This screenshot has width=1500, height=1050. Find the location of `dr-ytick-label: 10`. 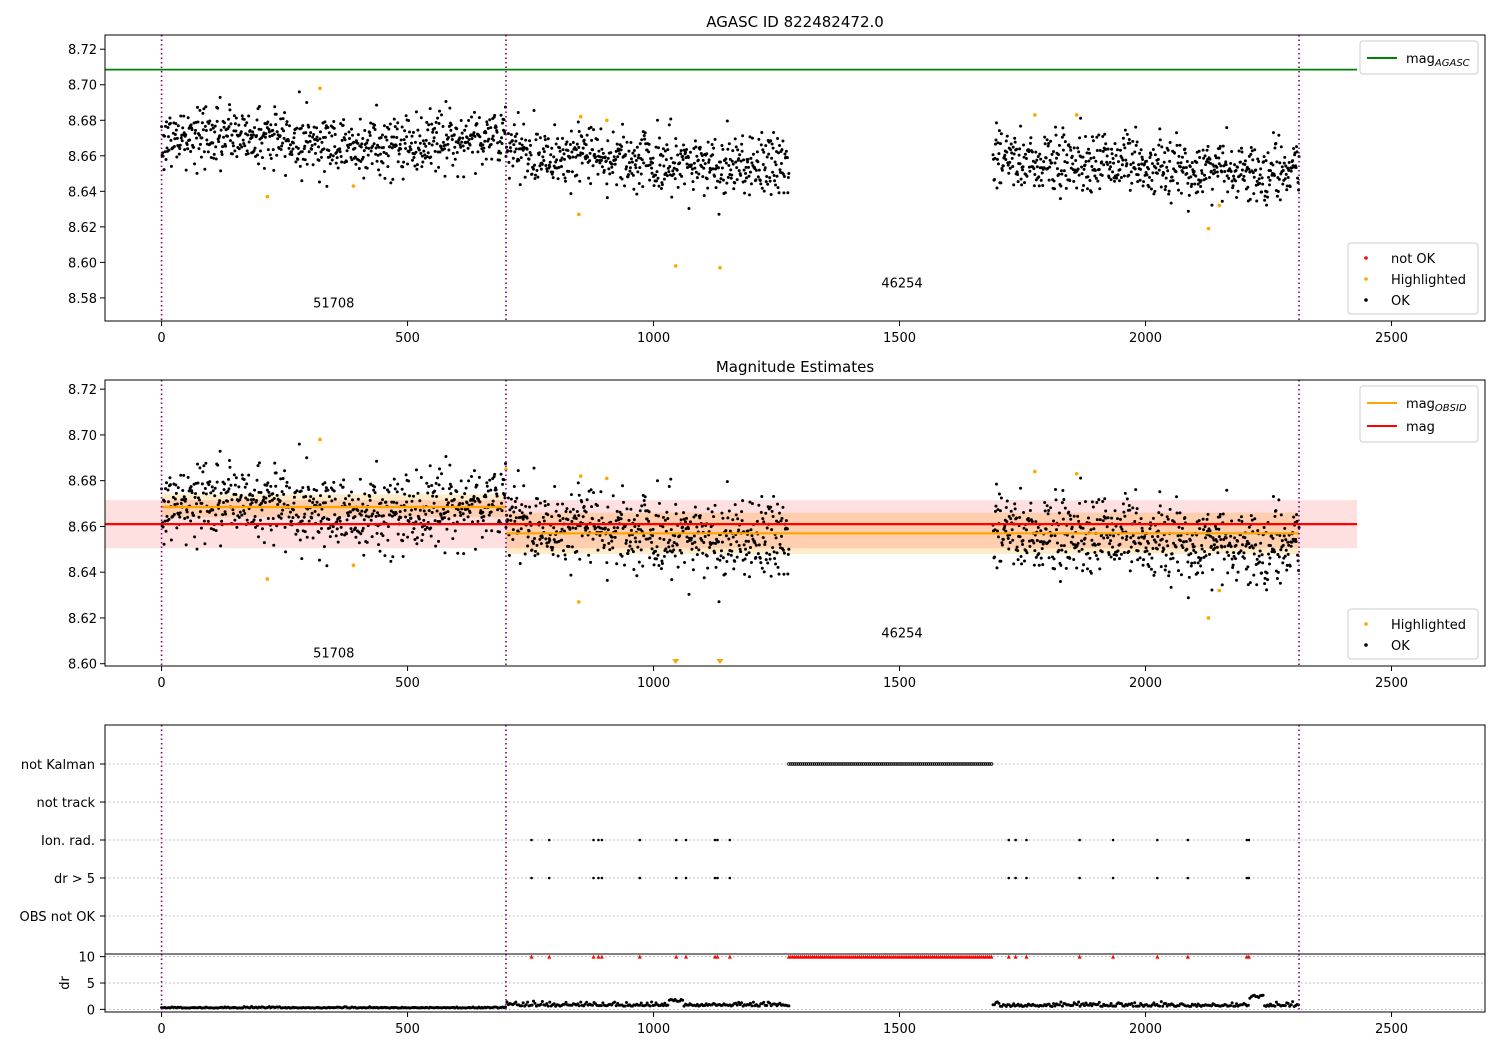

dr-ytick-label: 10 is located at coordinates (86, 958).